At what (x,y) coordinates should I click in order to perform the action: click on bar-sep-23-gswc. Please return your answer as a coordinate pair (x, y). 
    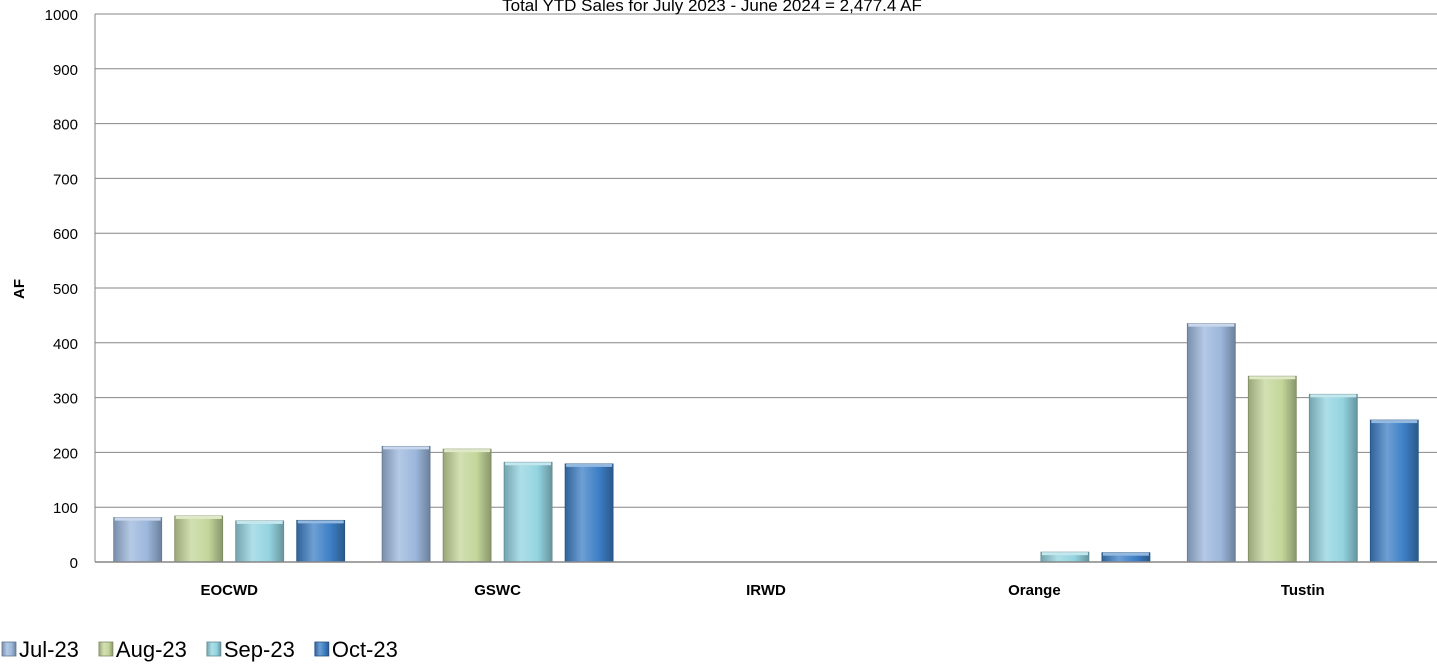
    Looking at the image, I should click on (528, 512).